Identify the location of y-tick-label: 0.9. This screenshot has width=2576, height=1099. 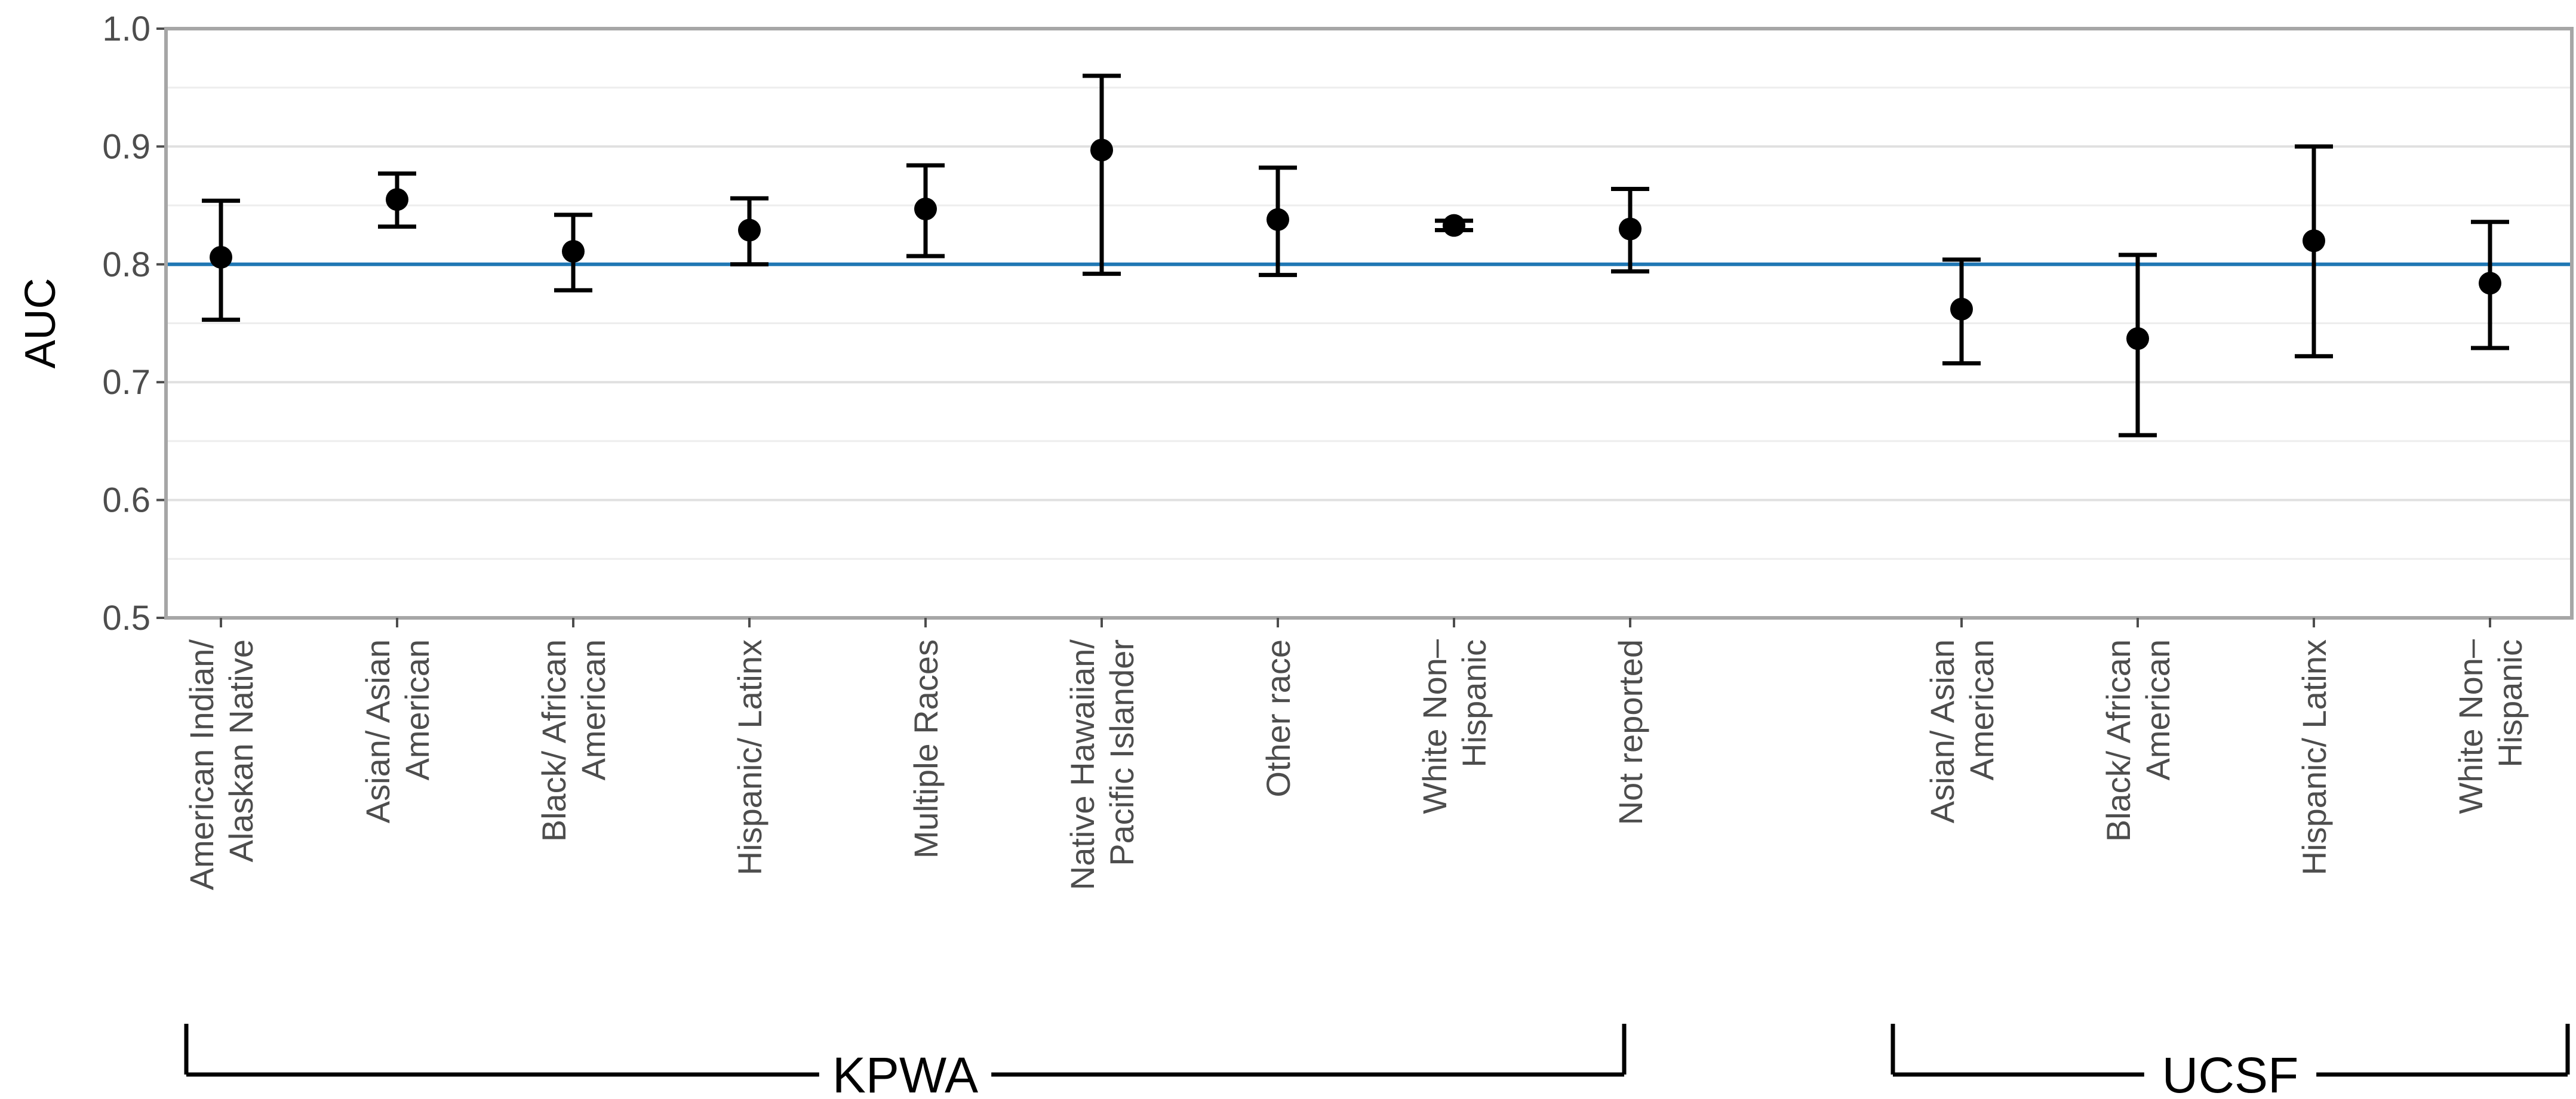
(126, 146).